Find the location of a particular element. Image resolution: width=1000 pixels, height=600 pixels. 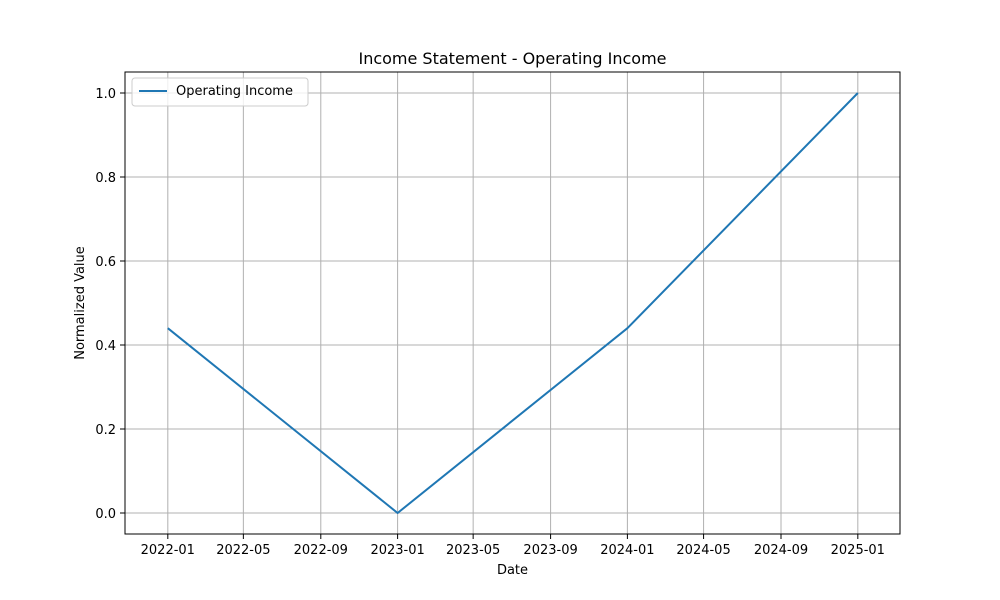

y-axis-label: Normalized Value is located at coordinates (80, 303).